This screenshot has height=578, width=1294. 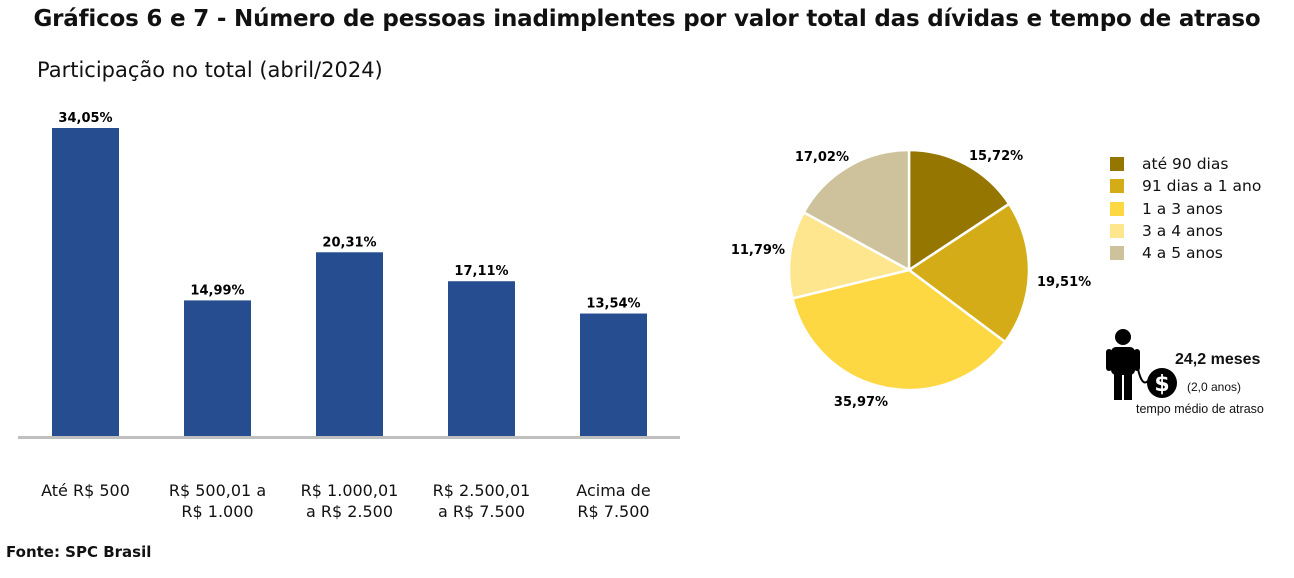 What do you see at coordinates (613, 511) in the screenshot?
I see `category-label: R$ 7.500` at bounding box center [613, 511].